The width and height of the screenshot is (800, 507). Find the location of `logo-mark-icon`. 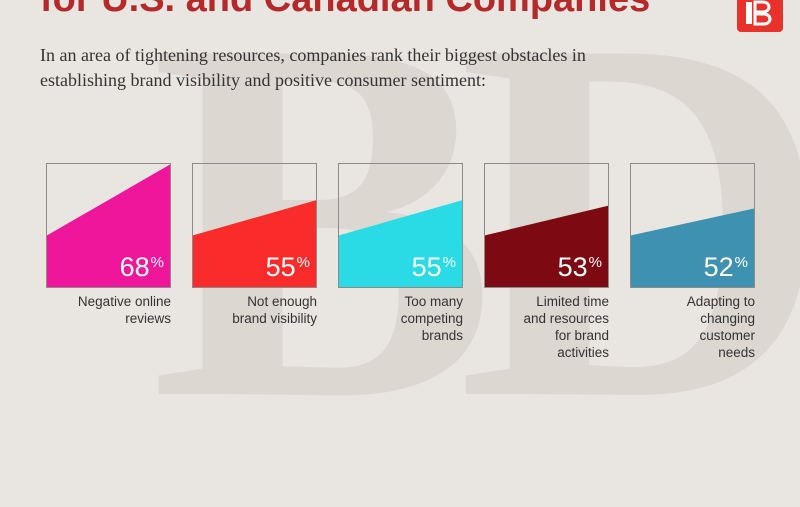

logo-mark-icon is located at coordinates (759, 13).